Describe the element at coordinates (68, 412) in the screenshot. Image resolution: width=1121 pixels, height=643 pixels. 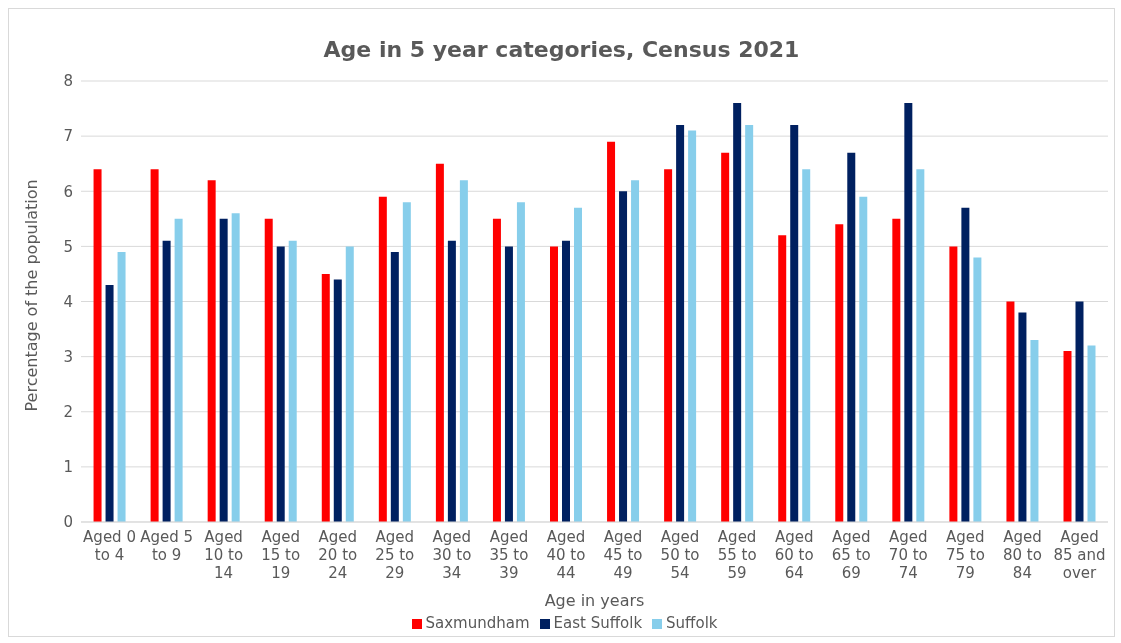
I see `y-tick-label: 2` at that location.